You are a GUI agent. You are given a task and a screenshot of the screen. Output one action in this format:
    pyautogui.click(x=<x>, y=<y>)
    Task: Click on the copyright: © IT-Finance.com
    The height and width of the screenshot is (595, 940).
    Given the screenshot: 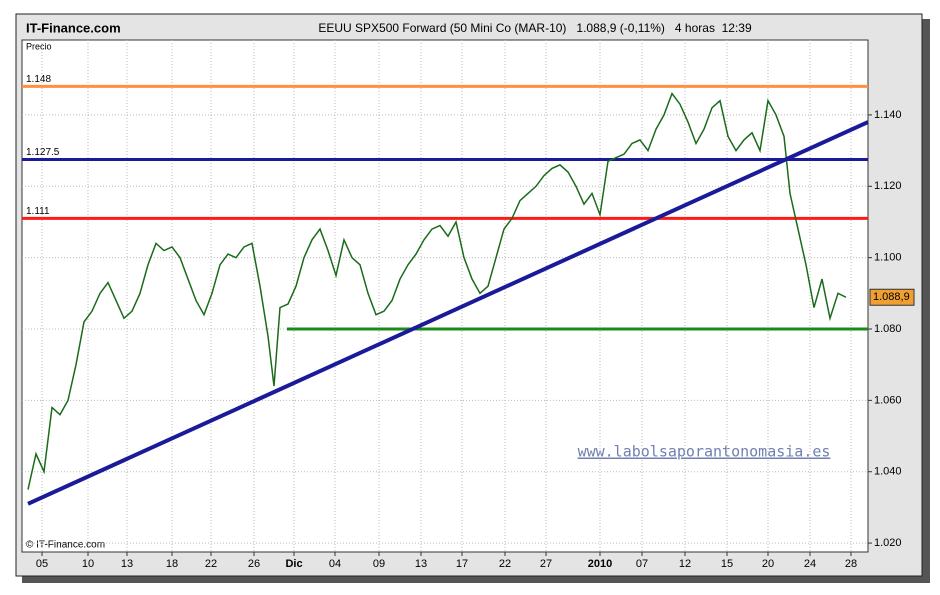 What is the action you would take?
    pyautogui.click(x=65, y=545)
    